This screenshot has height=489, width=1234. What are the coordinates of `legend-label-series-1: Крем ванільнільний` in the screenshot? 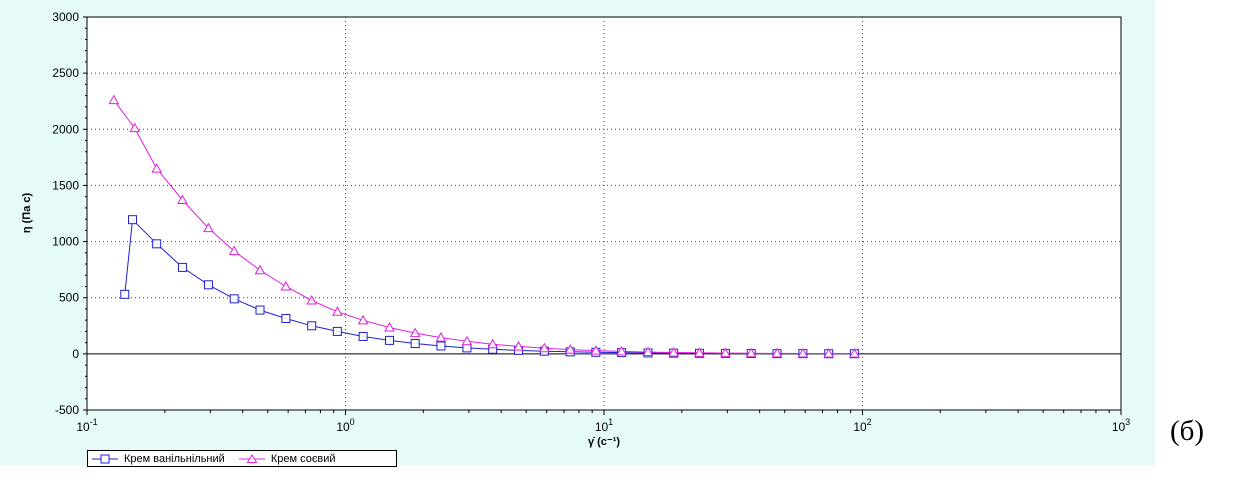 It's located at (174, 458).